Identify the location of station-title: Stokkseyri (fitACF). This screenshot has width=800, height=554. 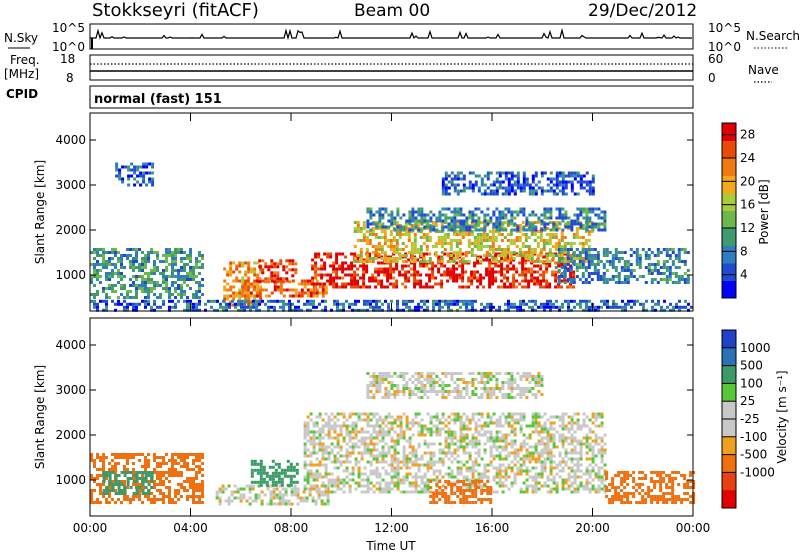
(175, 10).